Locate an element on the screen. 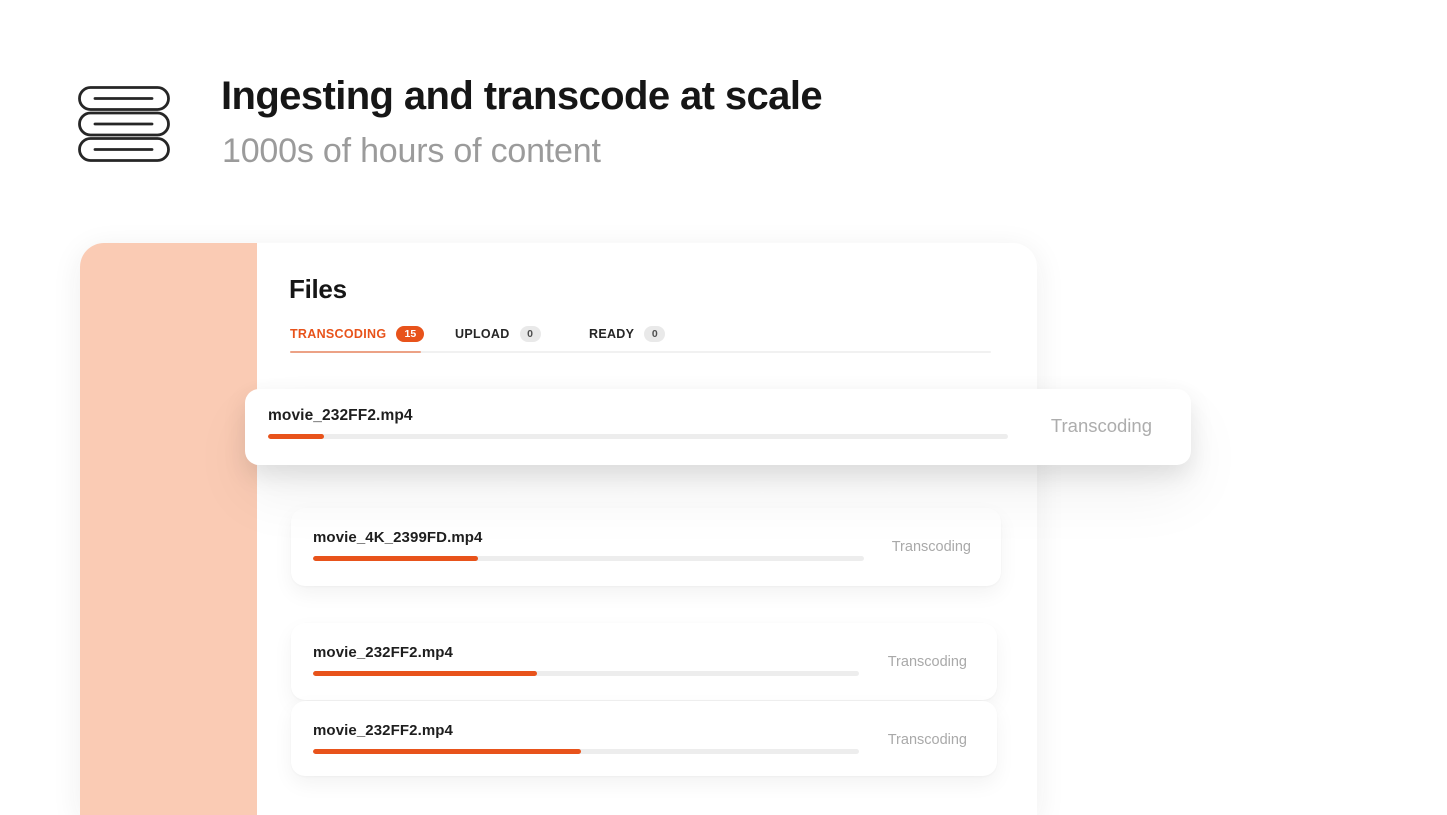 The image size is (1447, 815). files-heading: Files is located at coordinates (318, 289).